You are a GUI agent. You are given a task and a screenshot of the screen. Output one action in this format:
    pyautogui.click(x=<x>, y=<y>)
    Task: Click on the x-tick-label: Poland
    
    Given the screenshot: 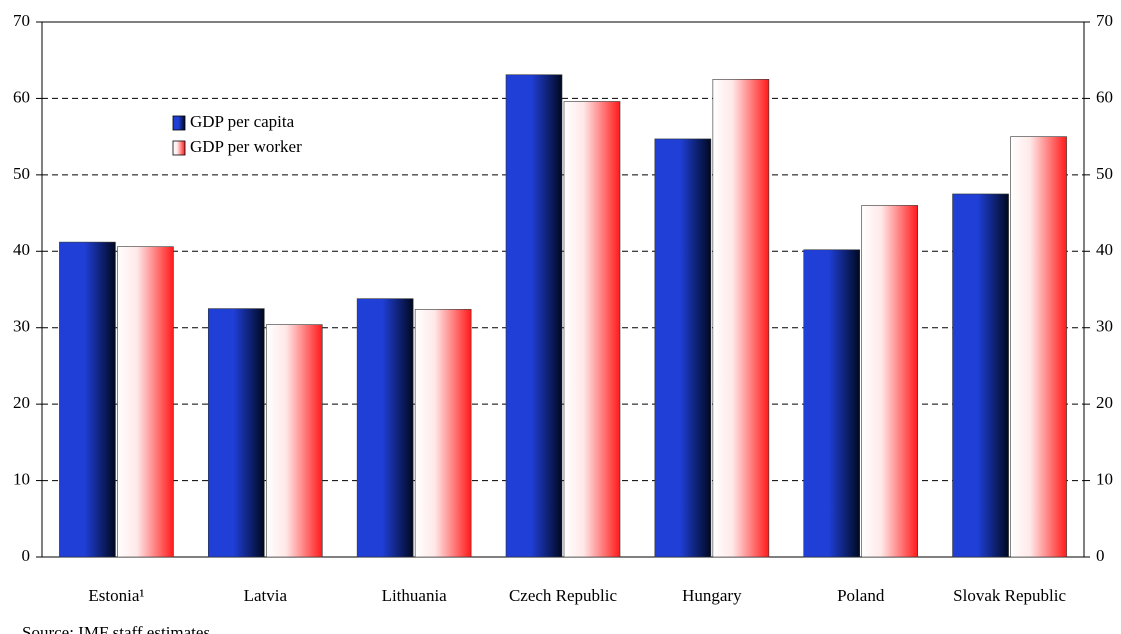 What is the action you would take?
    pyautogui.click(x=861, y=595)
    